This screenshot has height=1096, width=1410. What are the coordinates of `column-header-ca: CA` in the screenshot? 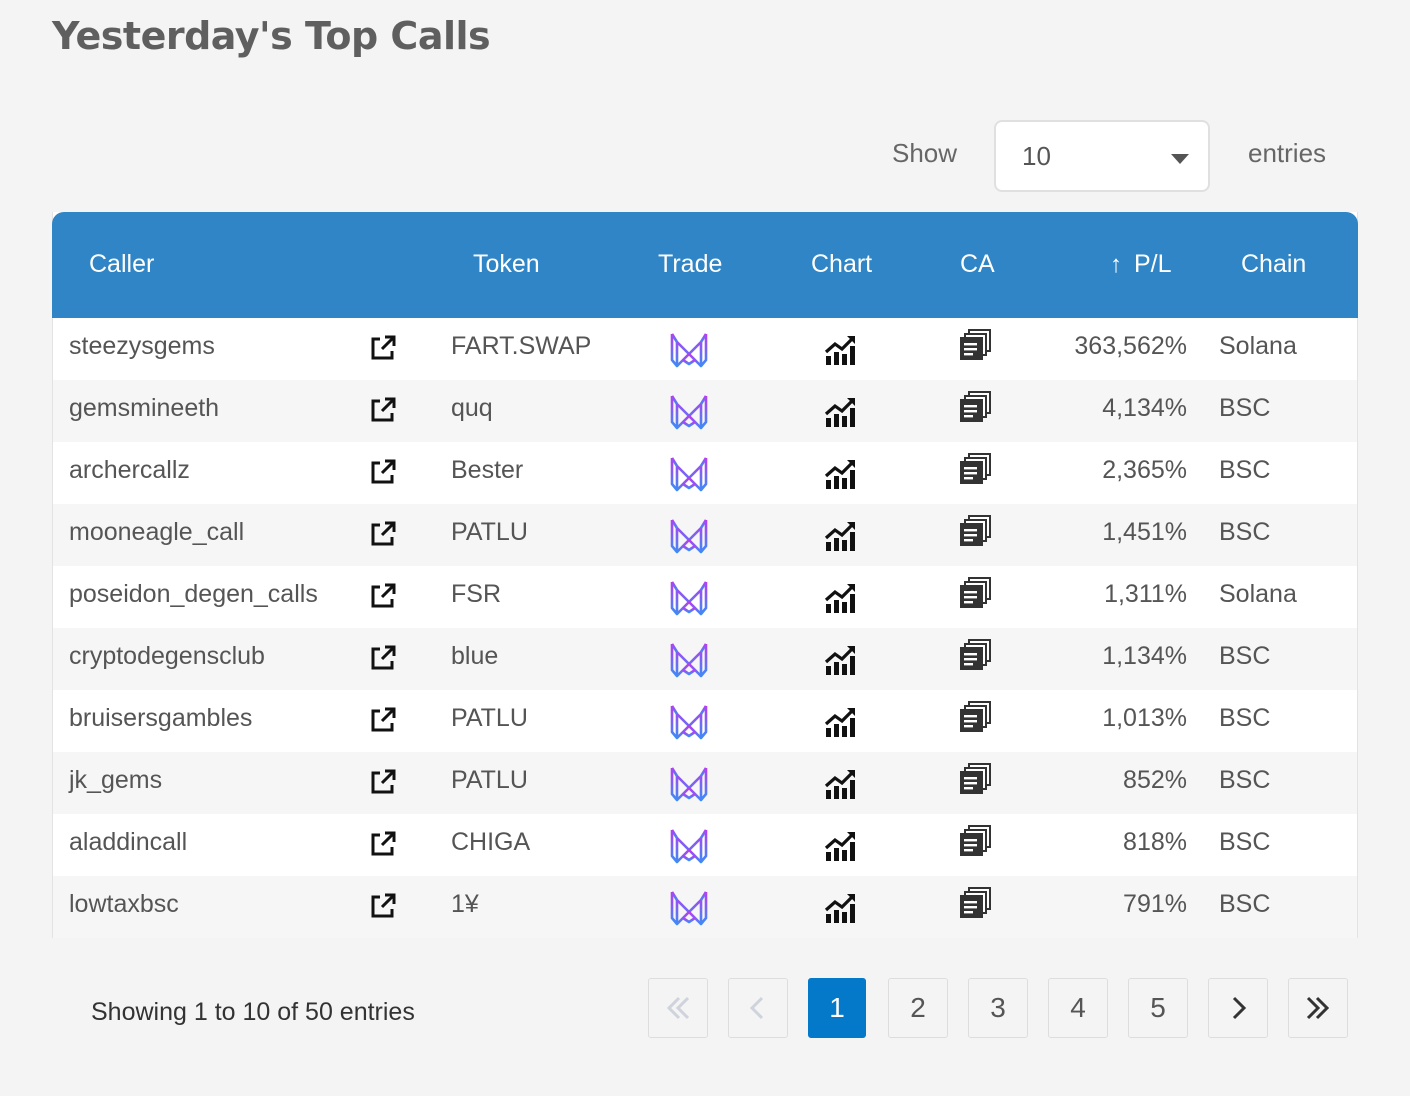 It's located at (977, 264).